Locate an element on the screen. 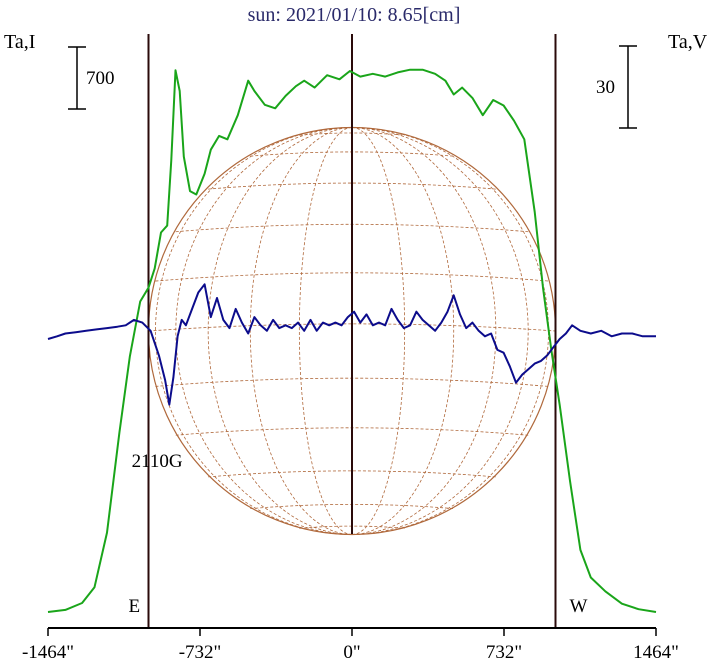 This screenshot has width=708, height=667. left-axis-label: Ta,I is located at coordinates (19, 42).